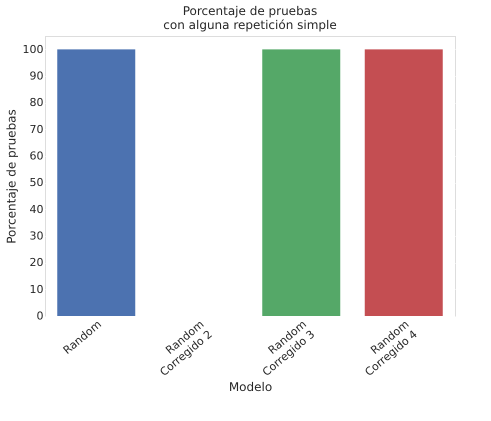 The height and width of the screenshot is (421, 491). What do you see at coordinates (37, 236) in the screenshot?
I see `y-tick-label: 30` at bounding box center [37, 236].